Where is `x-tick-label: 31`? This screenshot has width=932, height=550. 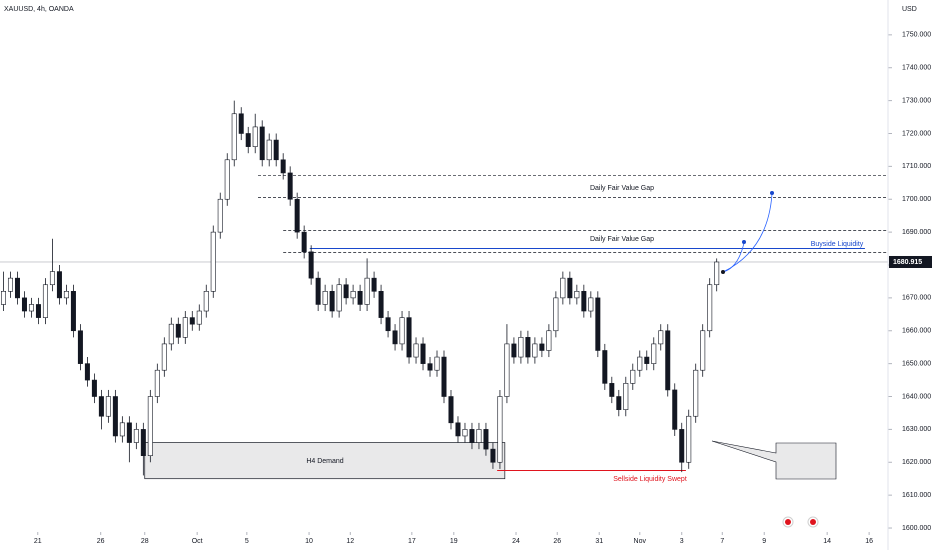
x-tick-label: 31 is located at coordinates (599, 541).